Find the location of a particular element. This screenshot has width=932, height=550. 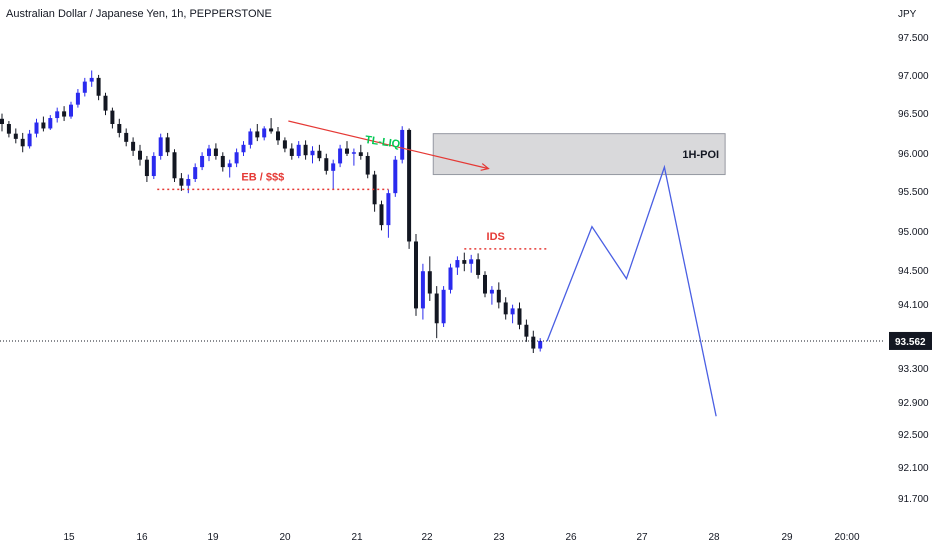

x-tick-label: 21 is located at coordinates (357, 537).